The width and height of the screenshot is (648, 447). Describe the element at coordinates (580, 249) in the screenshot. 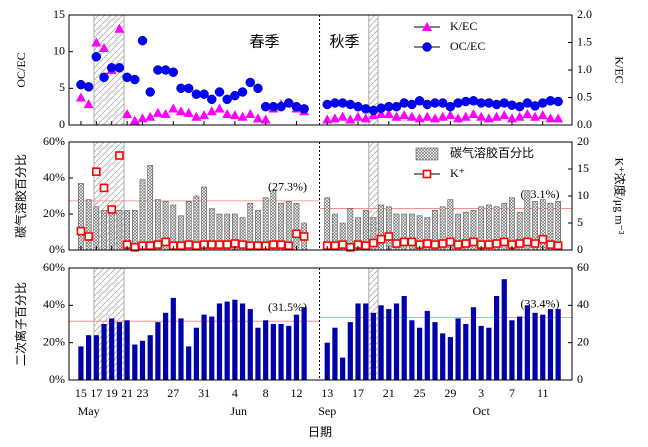

I see `y2-tick-label: 0` at that location.